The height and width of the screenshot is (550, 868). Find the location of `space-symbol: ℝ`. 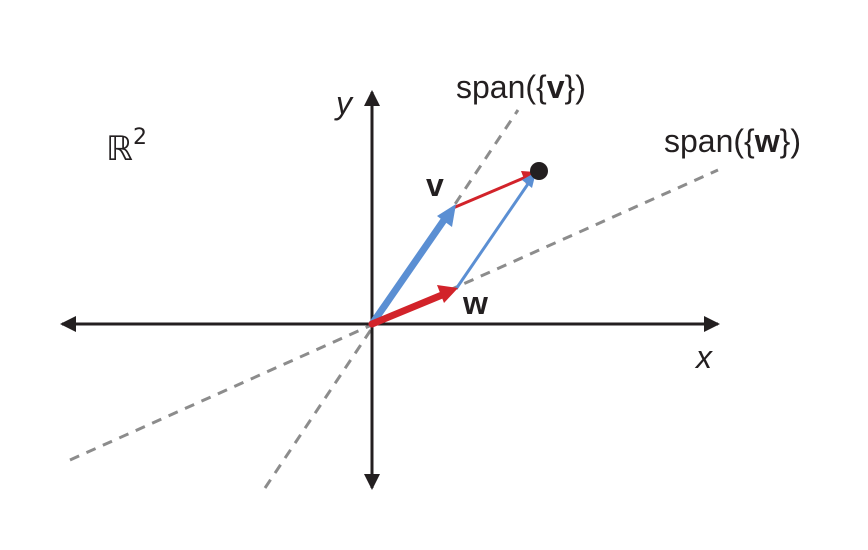

space-symbol: ℝ is located at coordinates (119, 149).